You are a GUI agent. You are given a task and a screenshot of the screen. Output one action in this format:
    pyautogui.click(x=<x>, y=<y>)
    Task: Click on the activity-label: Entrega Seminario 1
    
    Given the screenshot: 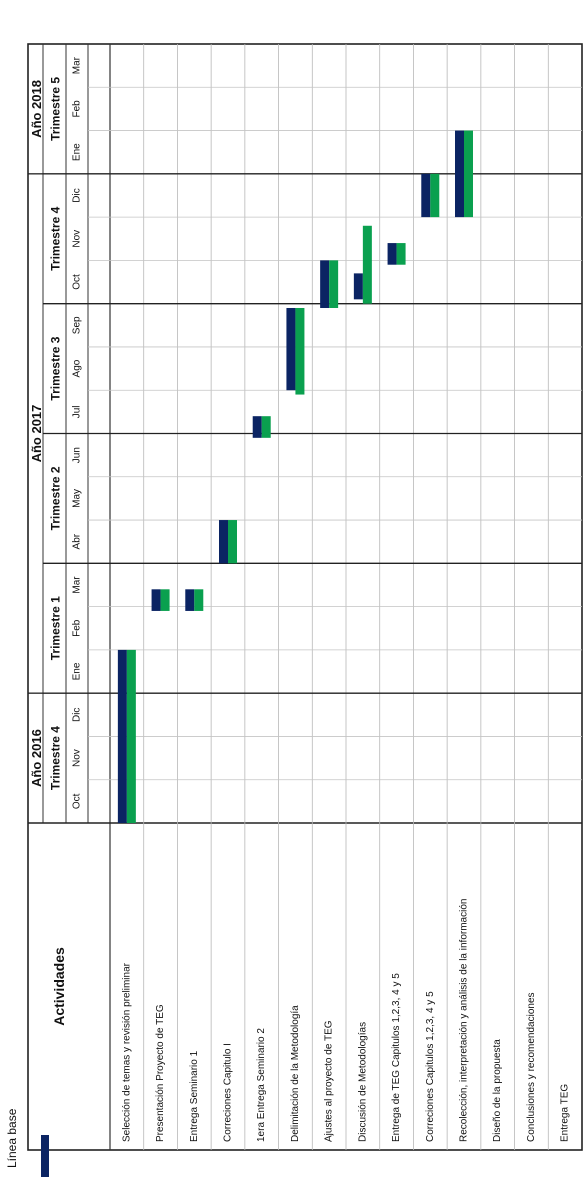 What is the action you would take?
    pyautogui.click(x=194, y=1096)
    